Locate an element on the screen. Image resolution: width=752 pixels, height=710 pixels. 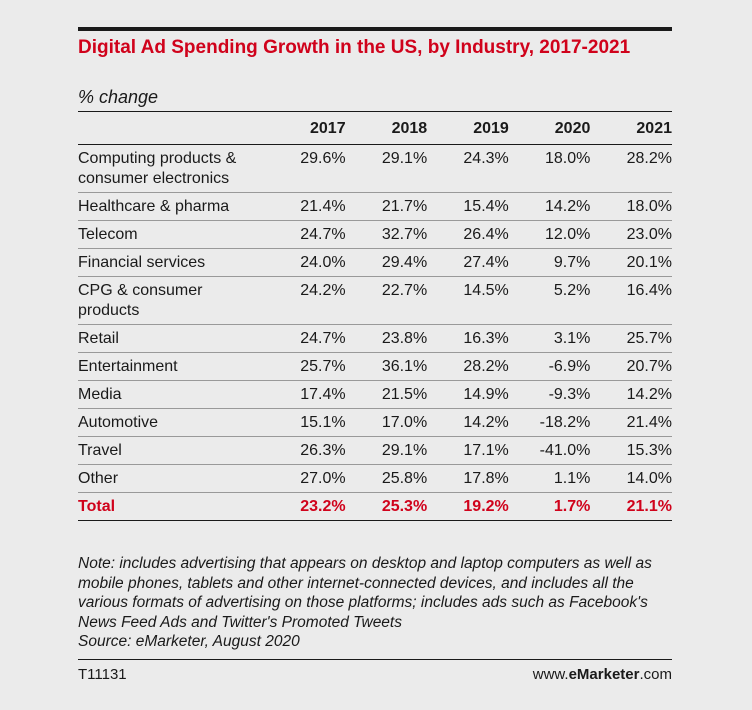
value-cell-2019: 14.2% is located at coordinates (468, 422).